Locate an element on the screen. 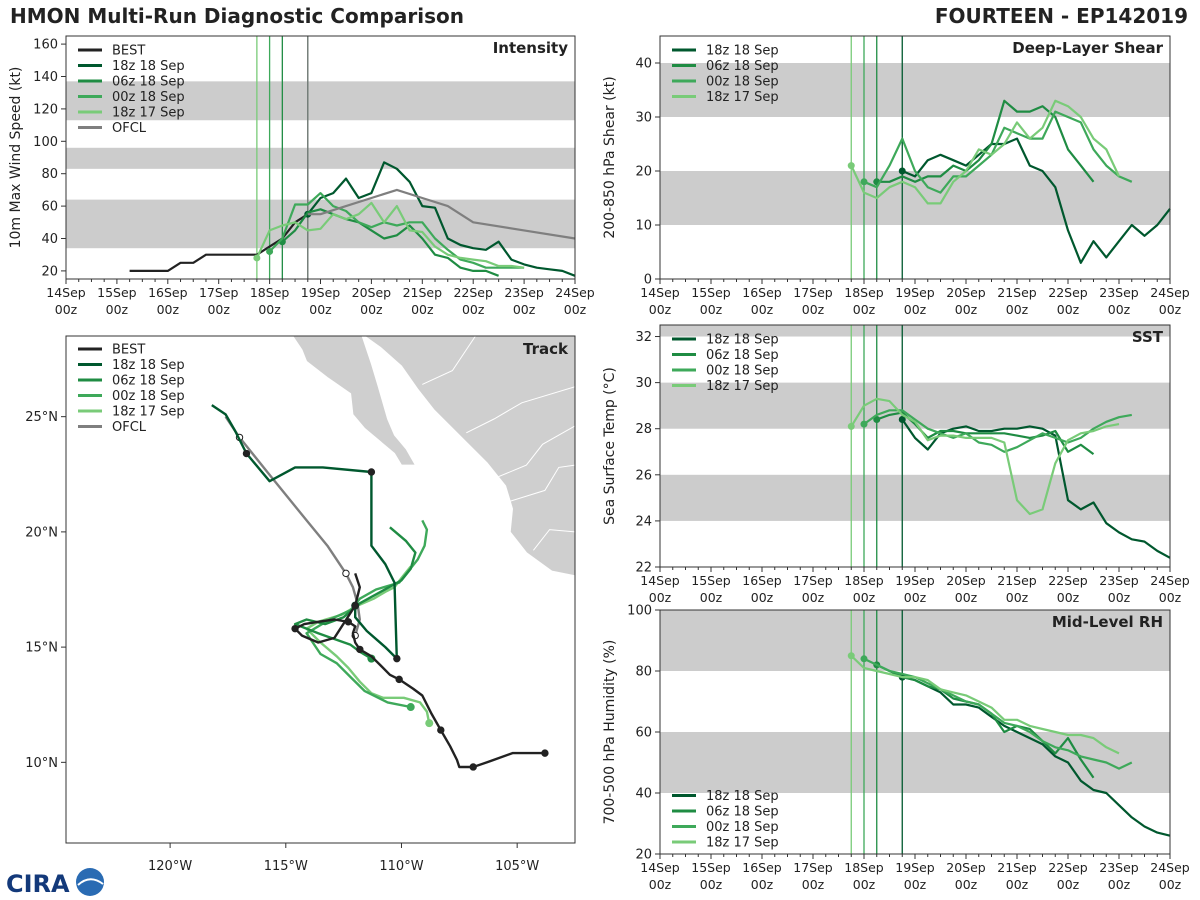  series-line-best is located at coordinates (219, 242).